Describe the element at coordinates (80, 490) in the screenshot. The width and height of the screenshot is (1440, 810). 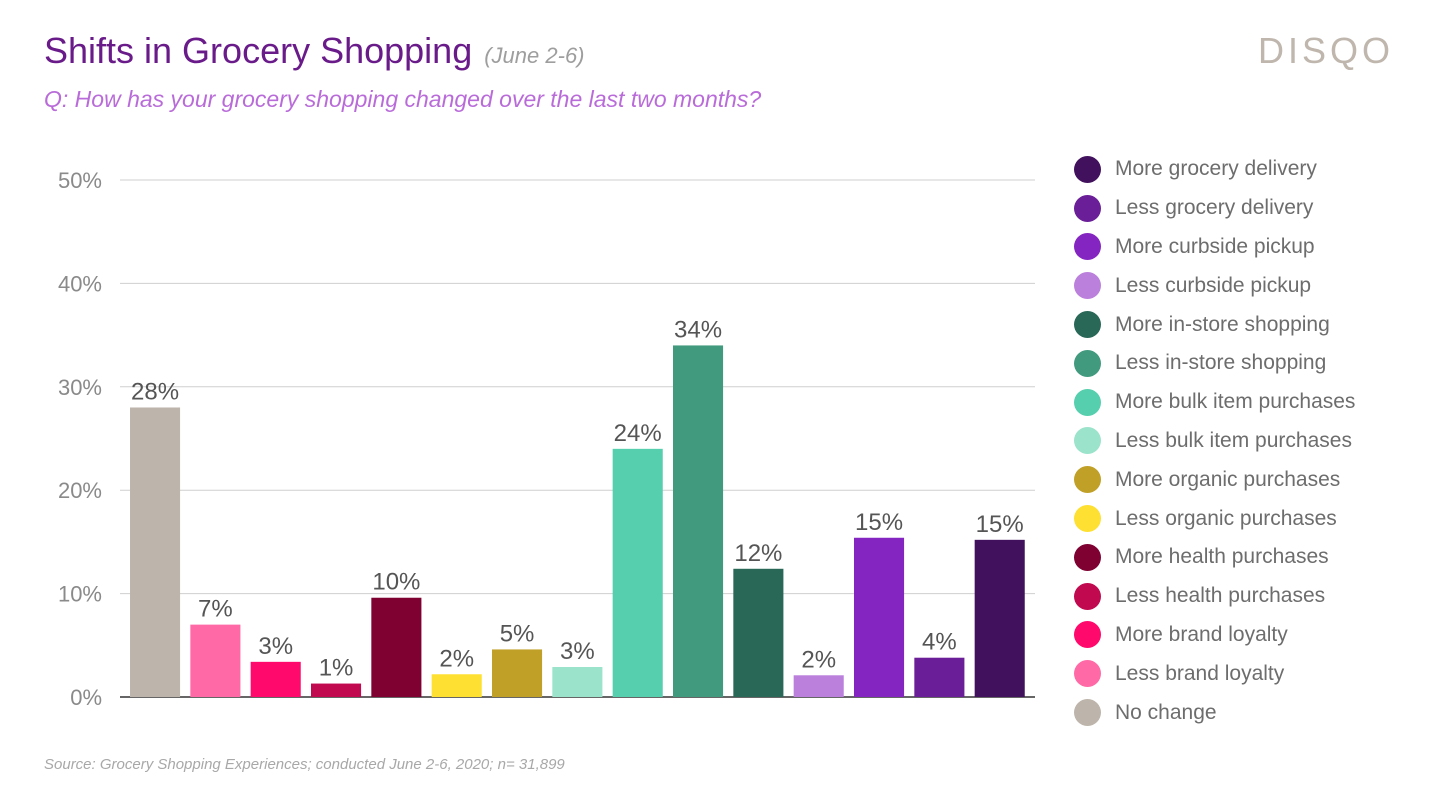
I see `y-tick-label: 20%` at that location.